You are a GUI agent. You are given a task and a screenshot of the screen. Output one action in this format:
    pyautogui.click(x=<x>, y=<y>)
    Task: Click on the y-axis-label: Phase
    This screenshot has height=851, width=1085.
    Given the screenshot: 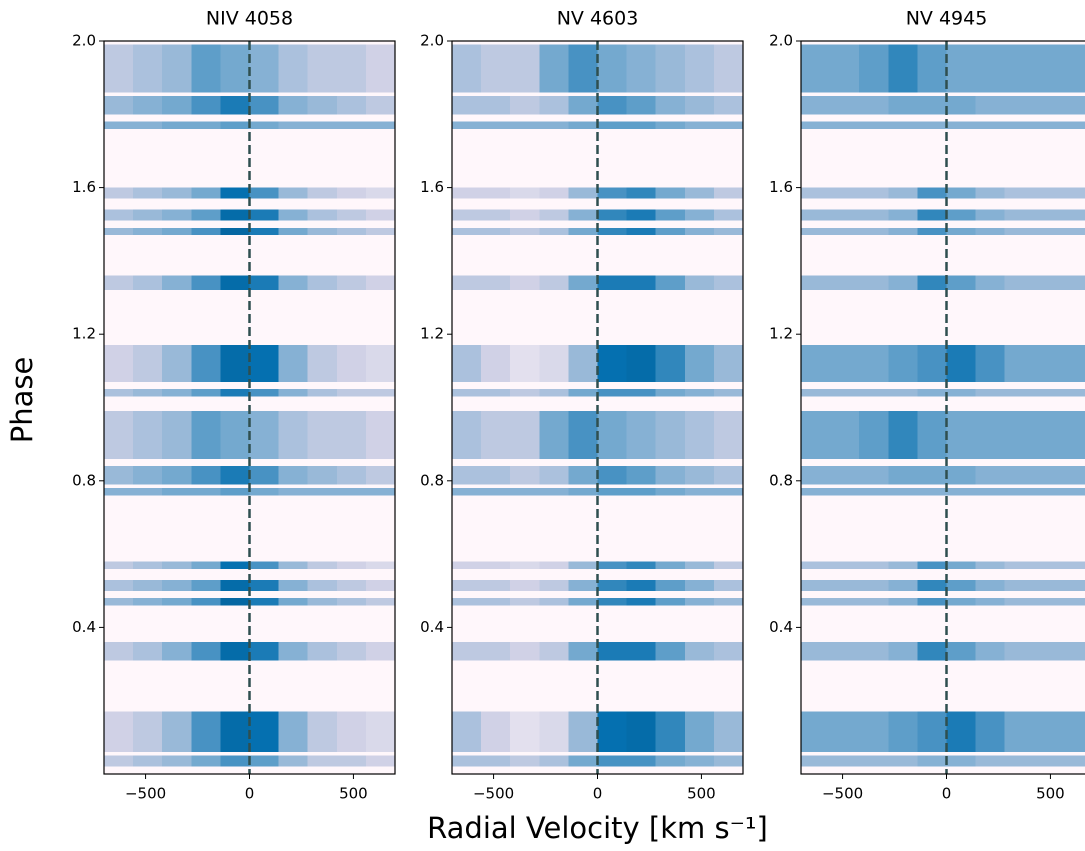 What is the action you would take?
    pyautogui.click(x=22, y=400)
    